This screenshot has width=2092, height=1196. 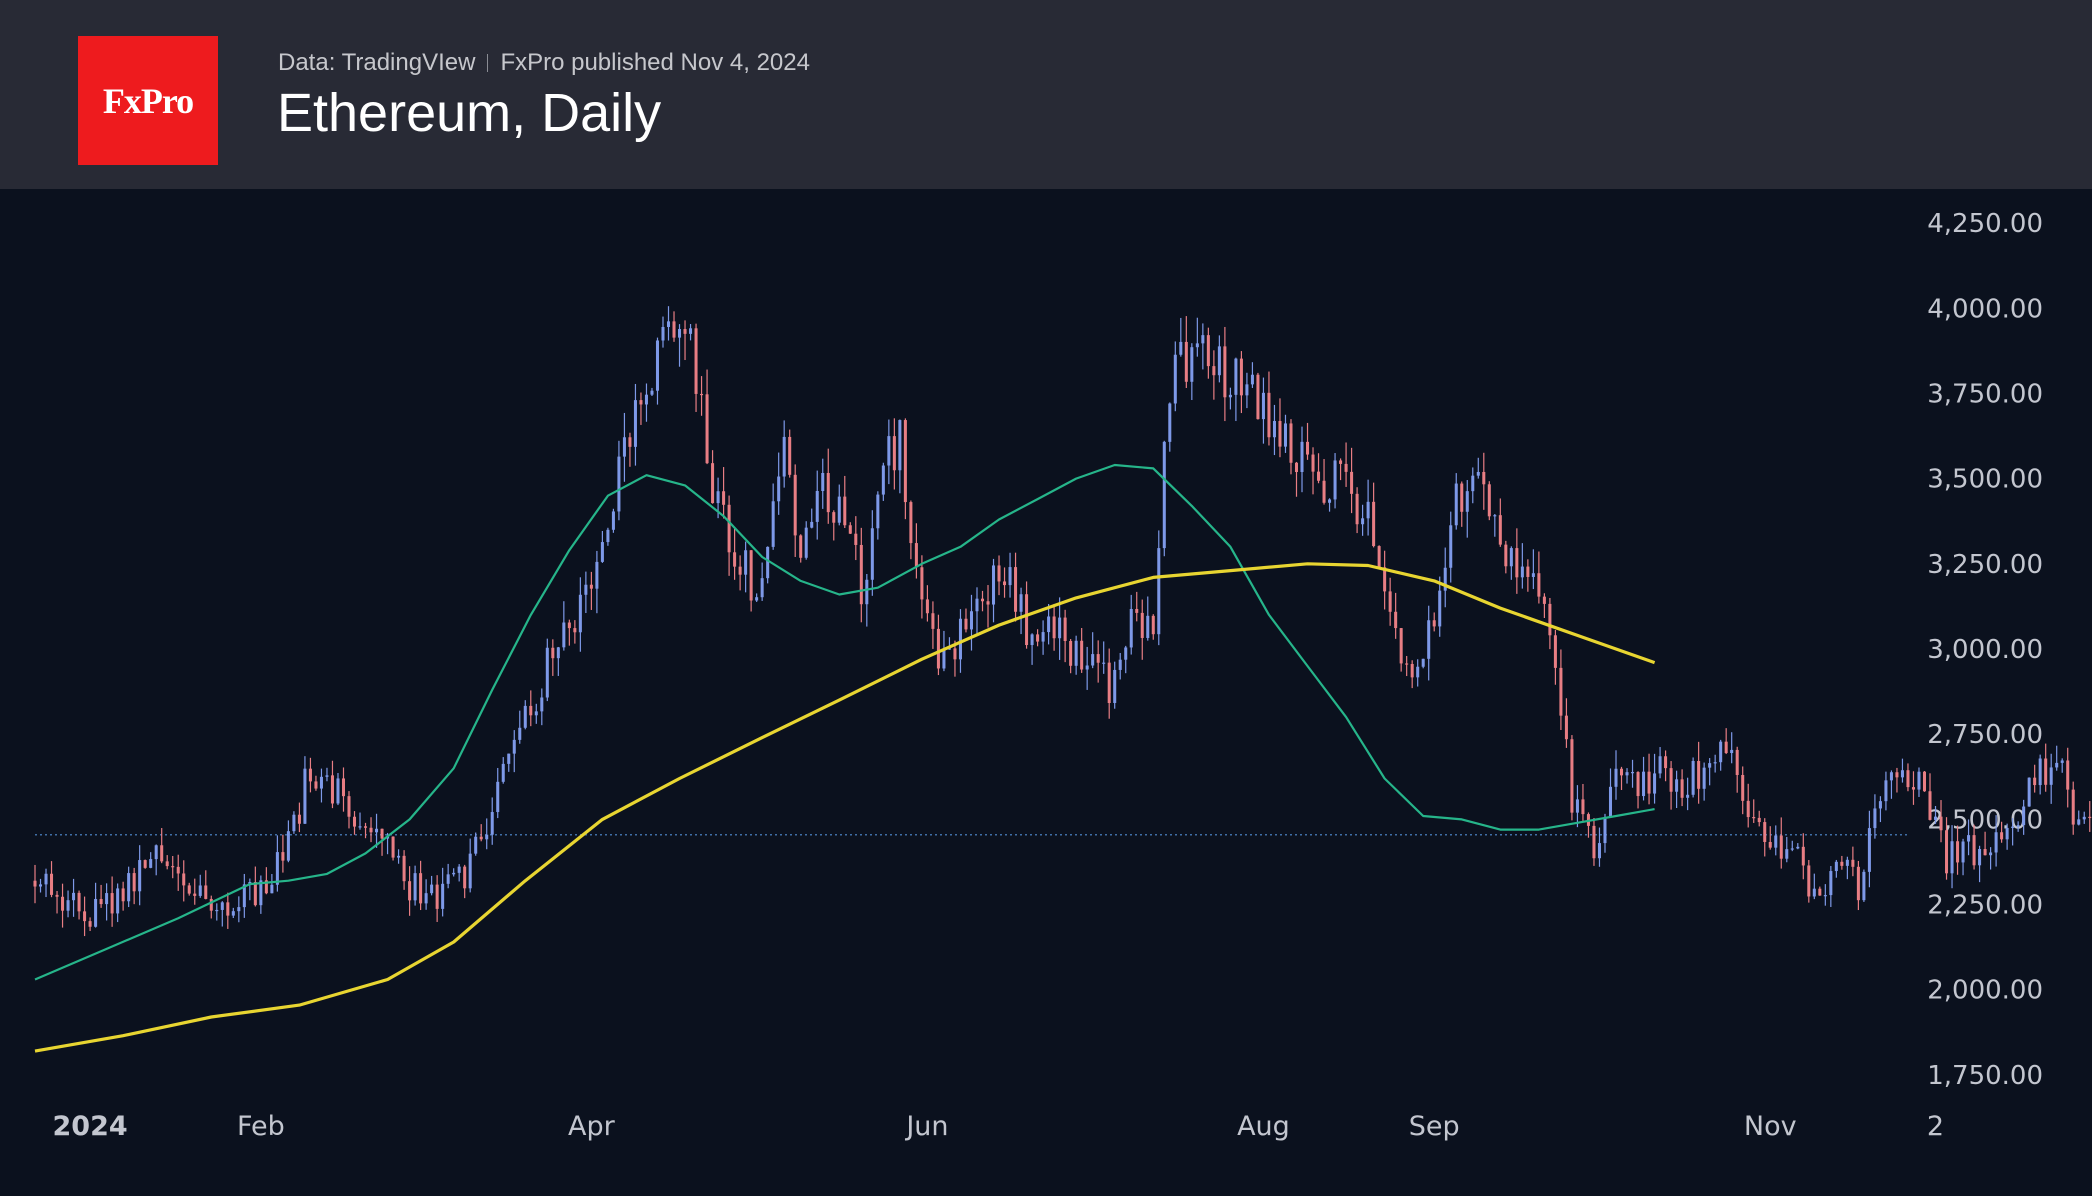 What do you see at coordinates (1985, 309) in the screenshot?
I see `y-tick-label: 4,000.00` at bounding box center [1985, 309].